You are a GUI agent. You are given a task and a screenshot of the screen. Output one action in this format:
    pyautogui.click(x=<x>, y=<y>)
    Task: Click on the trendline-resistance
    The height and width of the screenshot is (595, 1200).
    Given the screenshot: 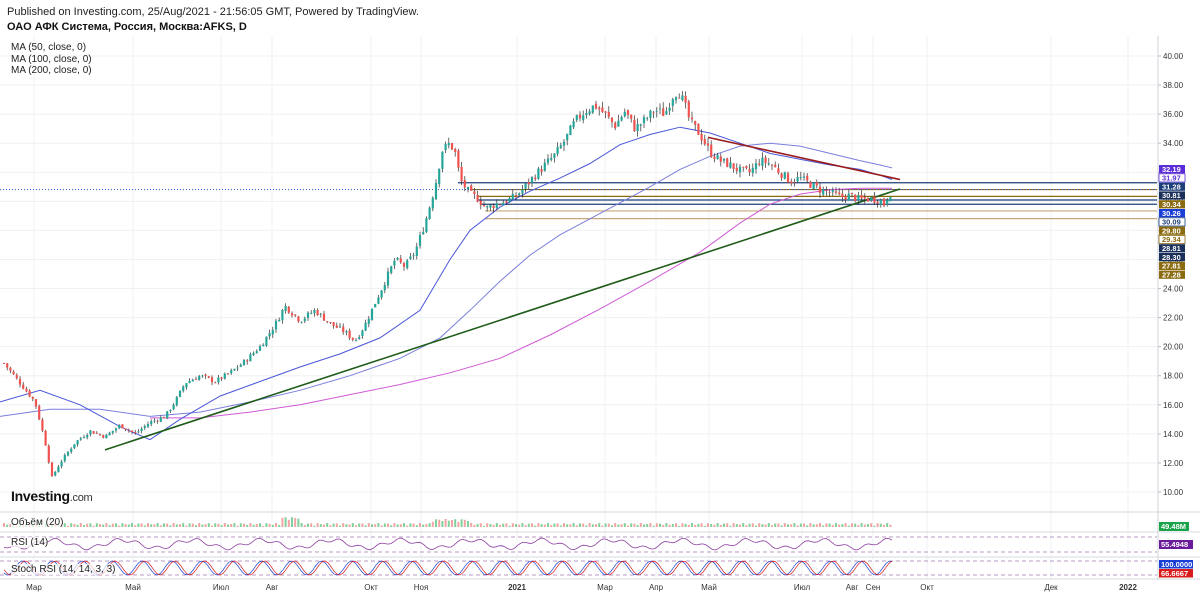 What is the action you would take?
    pyautogui.click(x=804, y=158)
    